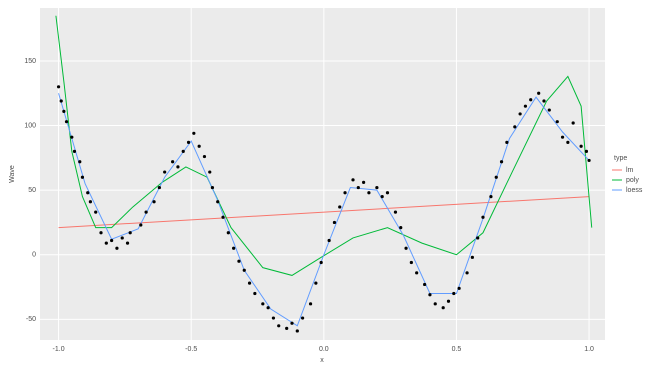  I want to click on x-tick-label: 0.0, so click(324, 349).